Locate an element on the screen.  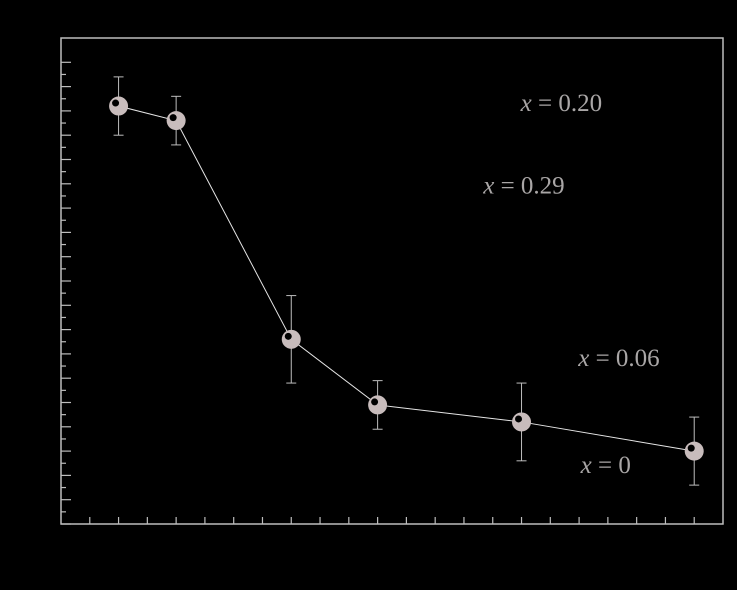
annotation-label: x = 0.06 is located at coordinates (618, 358).